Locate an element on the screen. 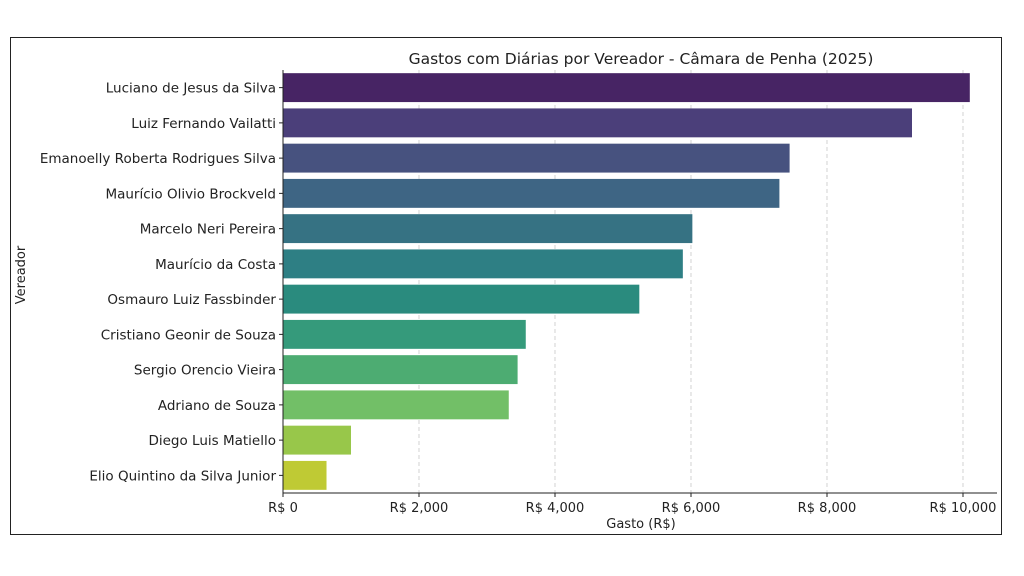 This screenshot has width=1024, height=576. y-tick-label: Elio Quintino da Silva Junior is located at coordinates (182, 476).